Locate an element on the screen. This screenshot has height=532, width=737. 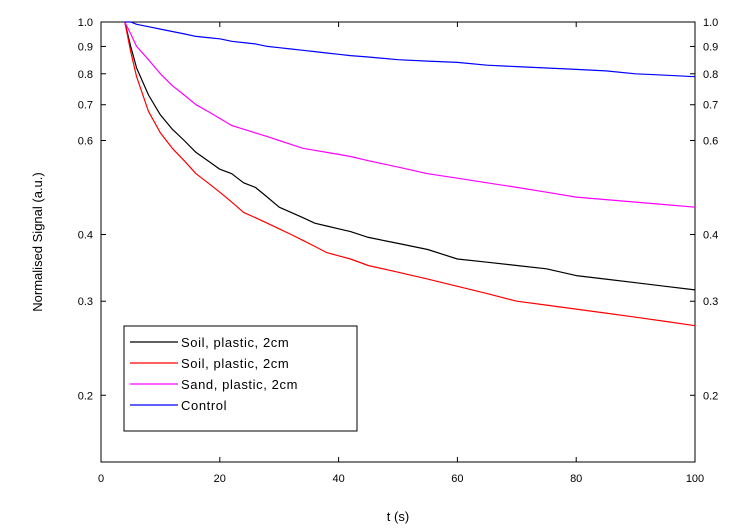
y-axis-title: Normalised Signal (a.u.) is located at coordinates (37, 241).